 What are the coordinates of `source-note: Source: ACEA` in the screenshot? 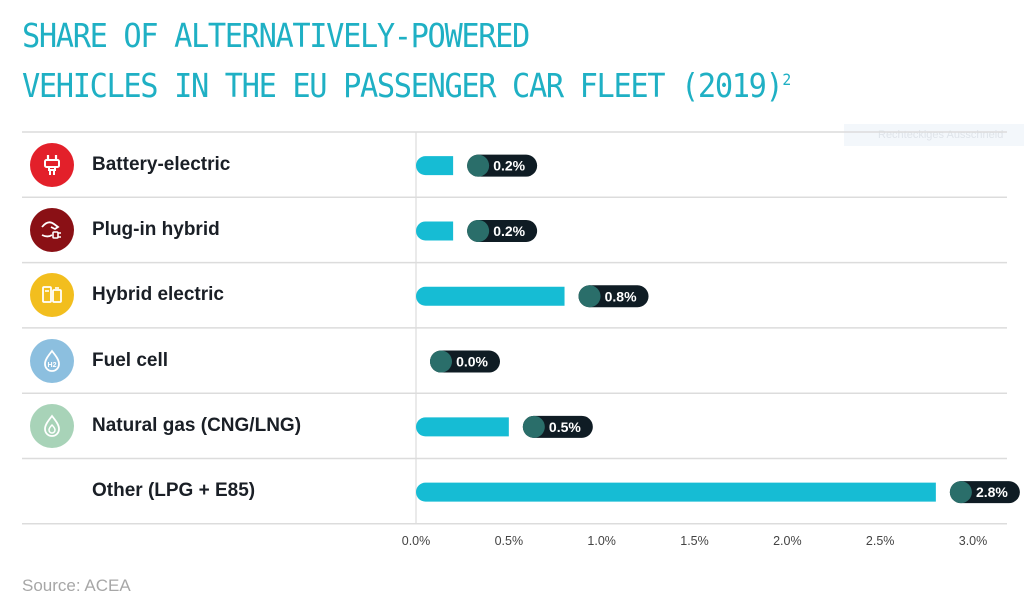 It's located at (76, 585).